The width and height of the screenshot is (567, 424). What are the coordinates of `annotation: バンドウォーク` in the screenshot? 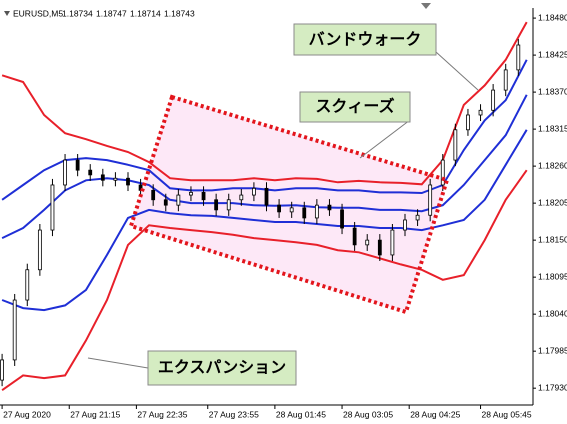 It's located at (365, 39).